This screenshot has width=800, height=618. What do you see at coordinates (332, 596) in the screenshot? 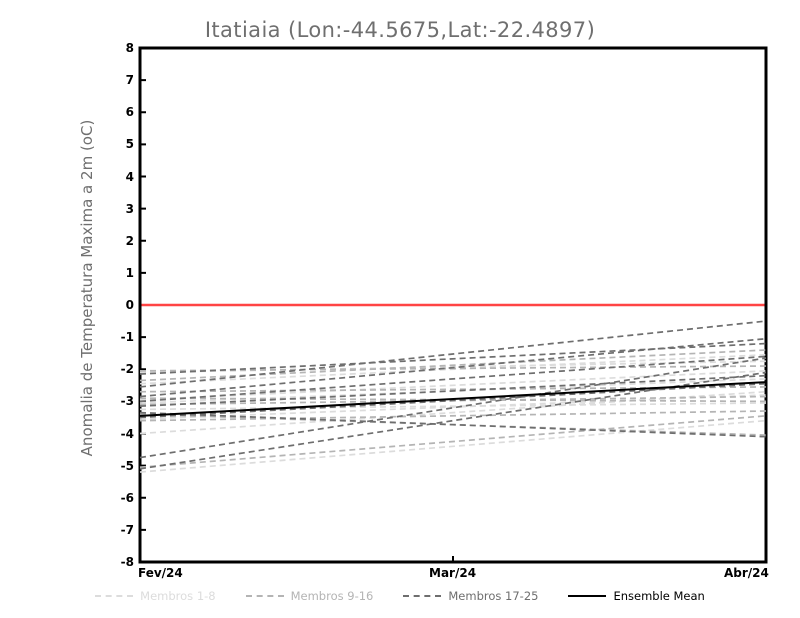
I see `legend-label: Membros 9-16` at bounding box center [332, 596].